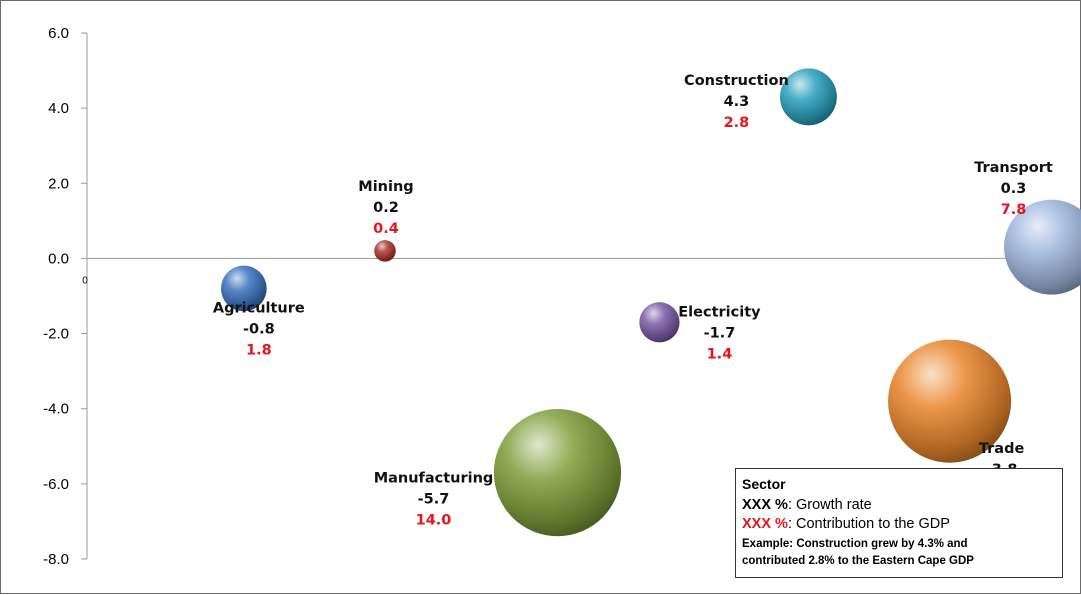 Image resolution: width=1081 pixels, height=595 pixels. I want to click on legend-example-line-2: contributed 2.8% to the Eastern Cape GDP, so click(858, 561).